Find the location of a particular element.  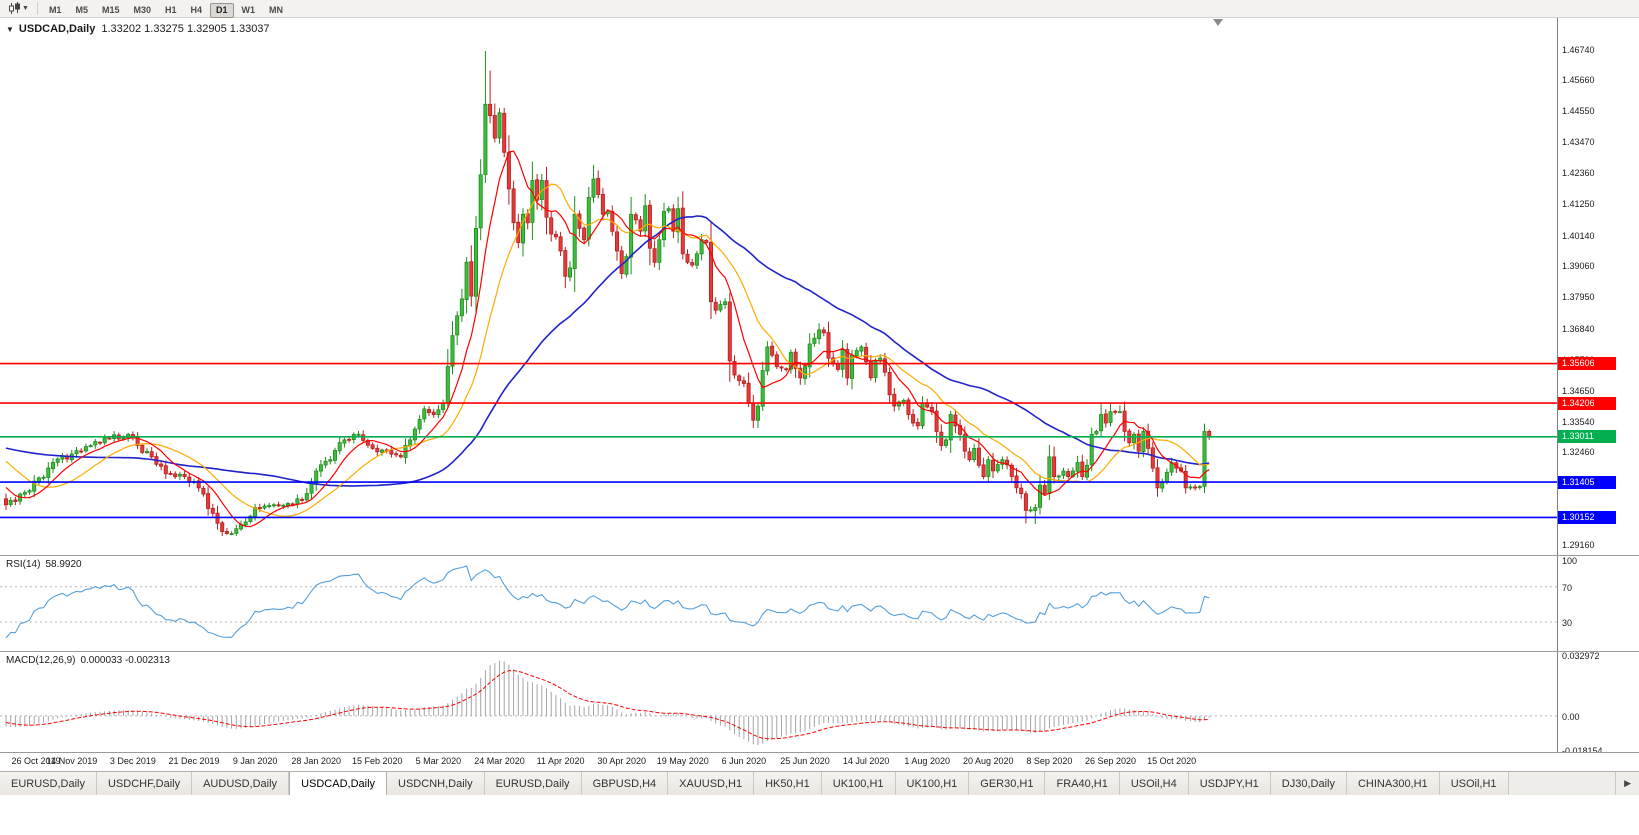

chart-tab-fra40-h1-12: FRA40,H1 is located at coordinates (1082, 783).